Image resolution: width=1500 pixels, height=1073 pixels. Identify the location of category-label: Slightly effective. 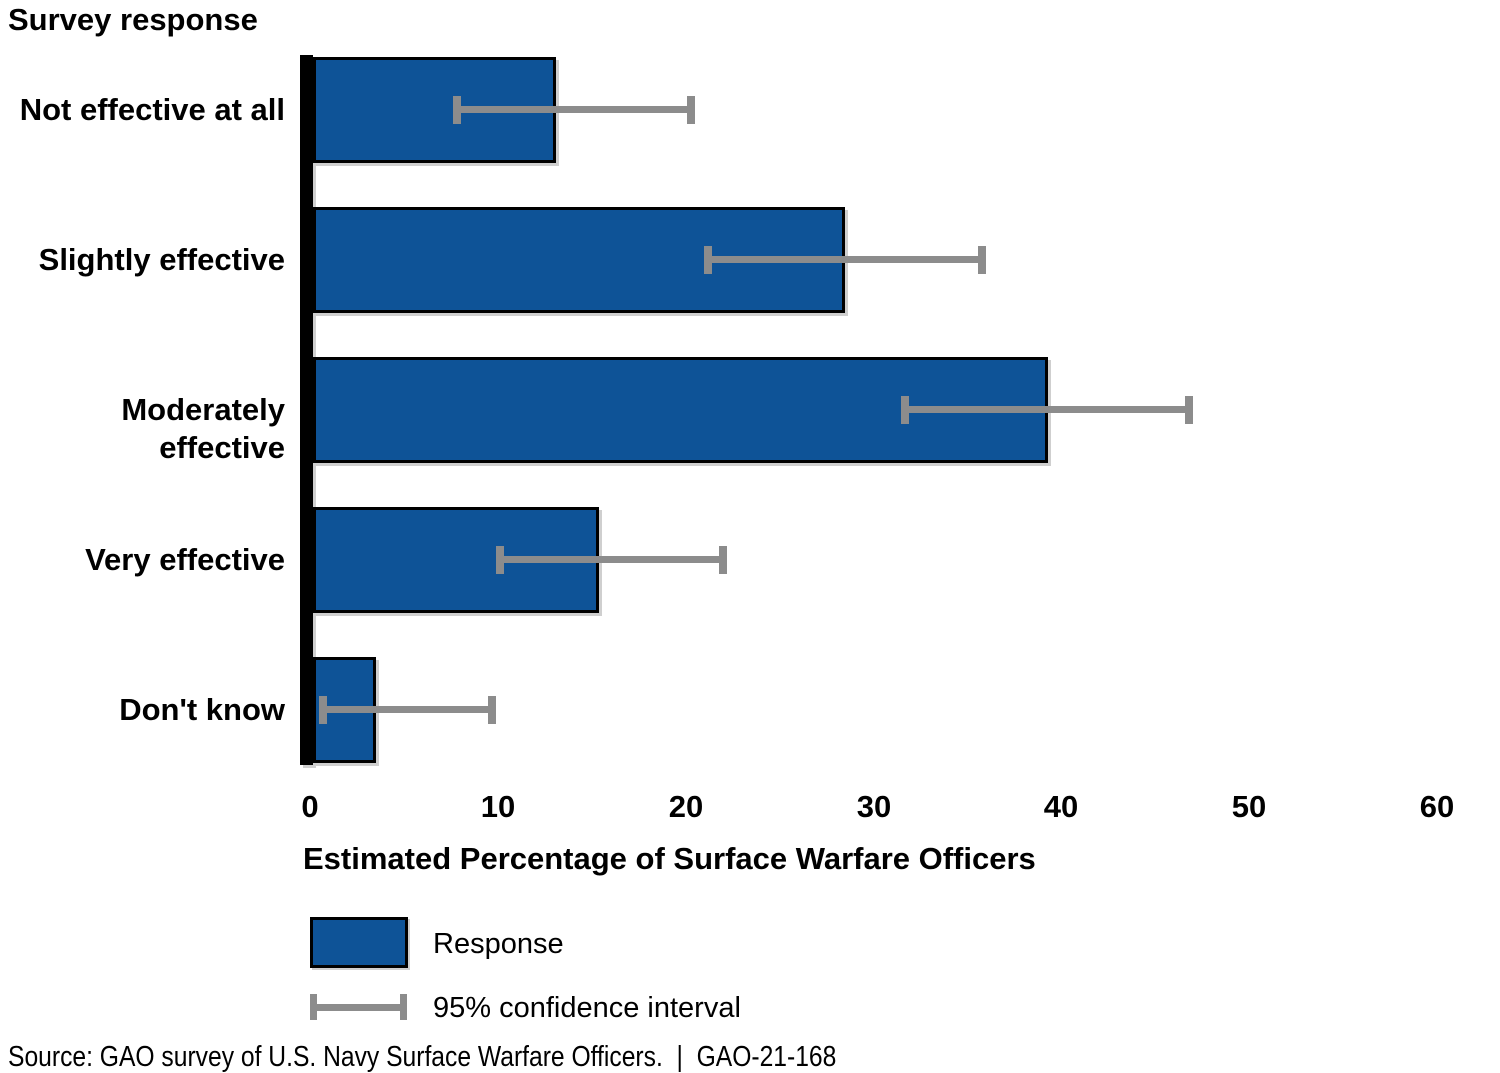
(161, 259).